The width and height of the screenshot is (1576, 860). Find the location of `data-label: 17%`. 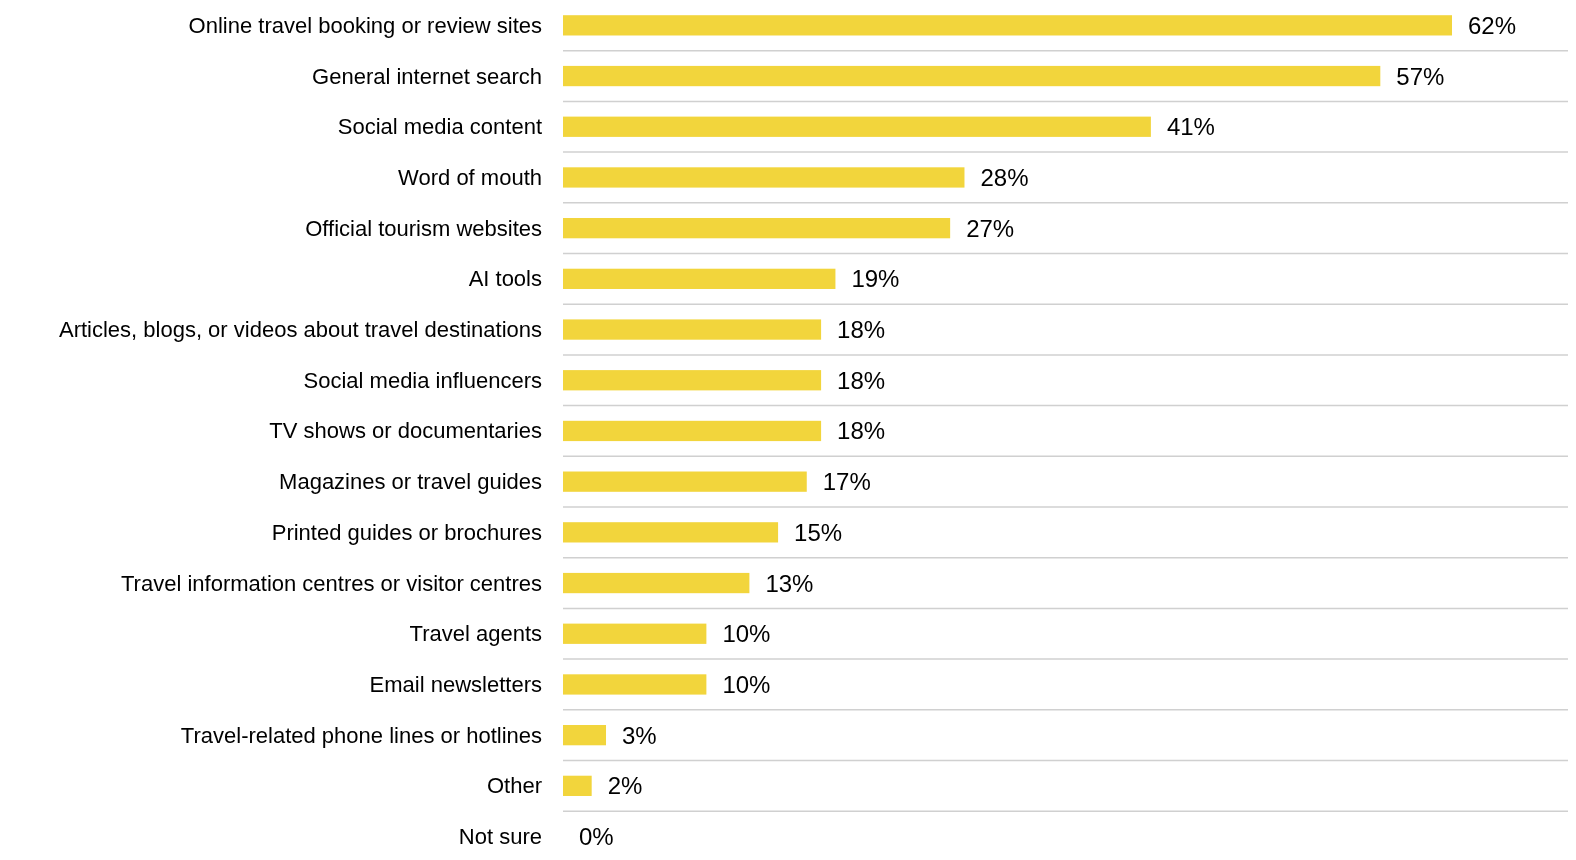

data-label: 17% is located at coordinates (846, 482).